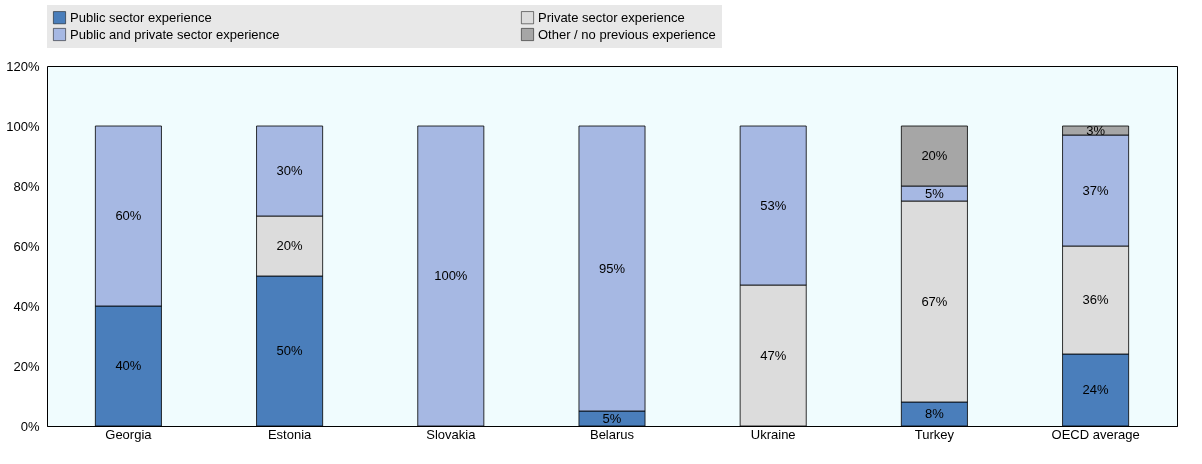  I want to click on data-label: 50%, so click(290, 350).